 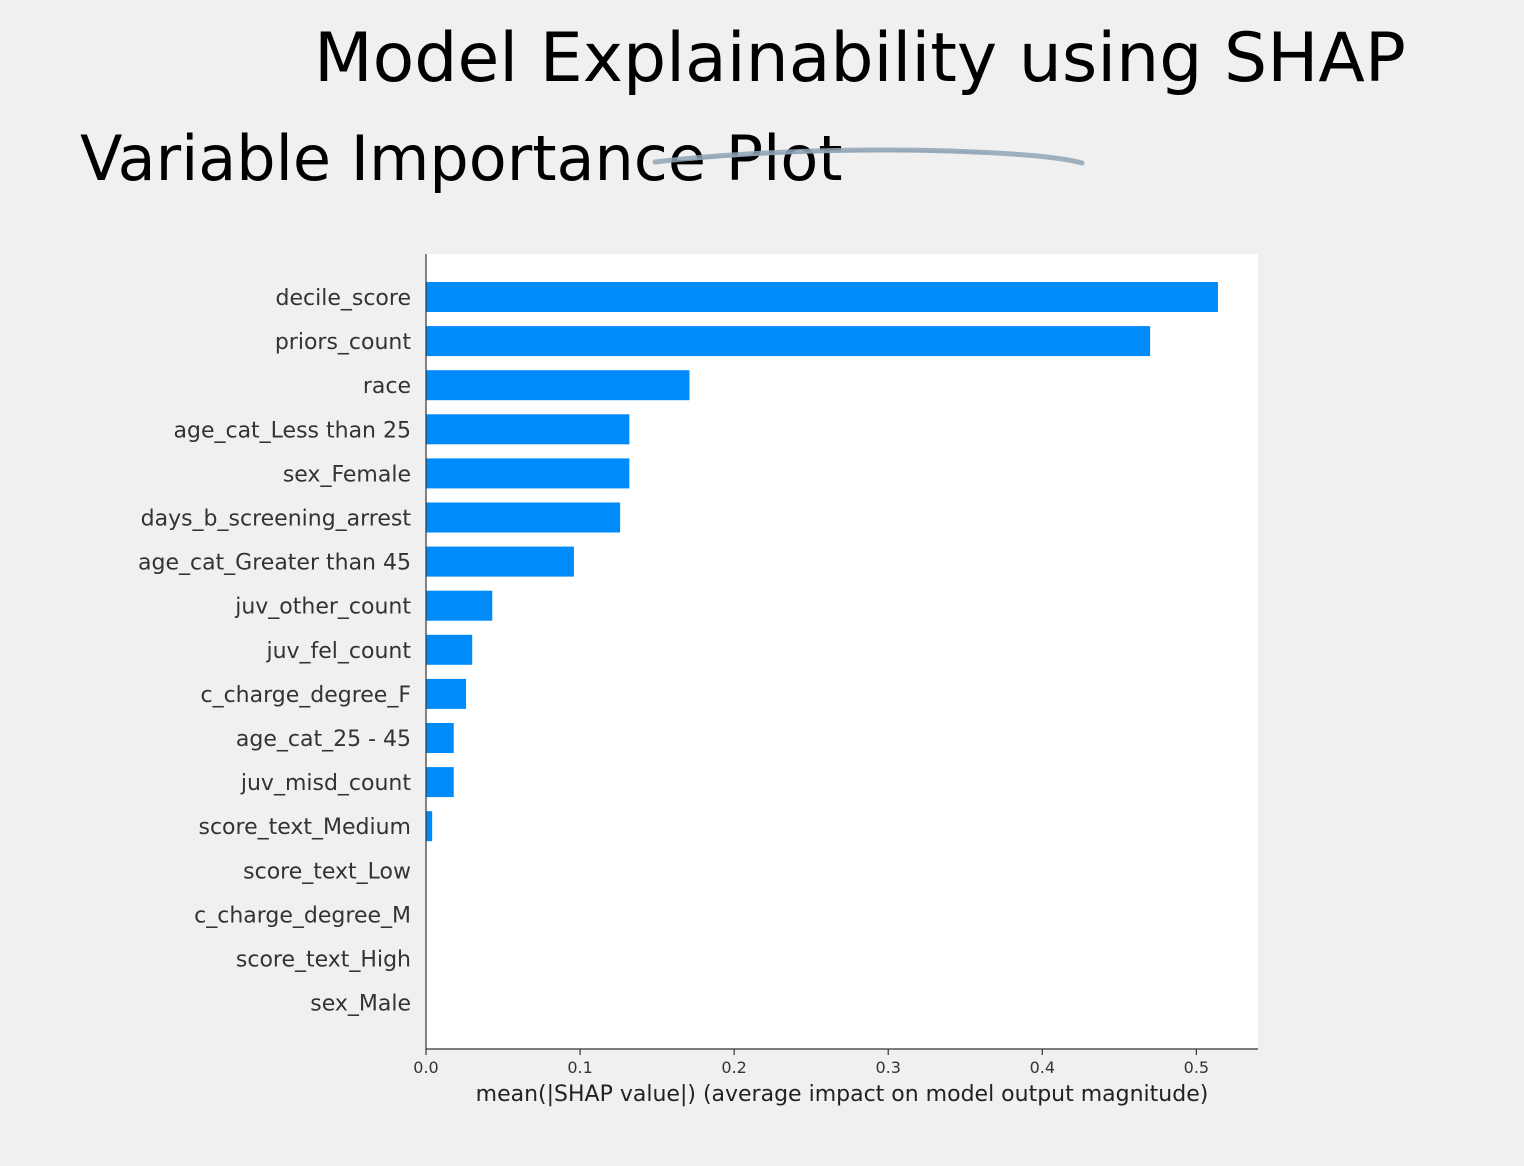 I want to click on x-tick-label-4: 0.4, so click(x=1042, y=1067).